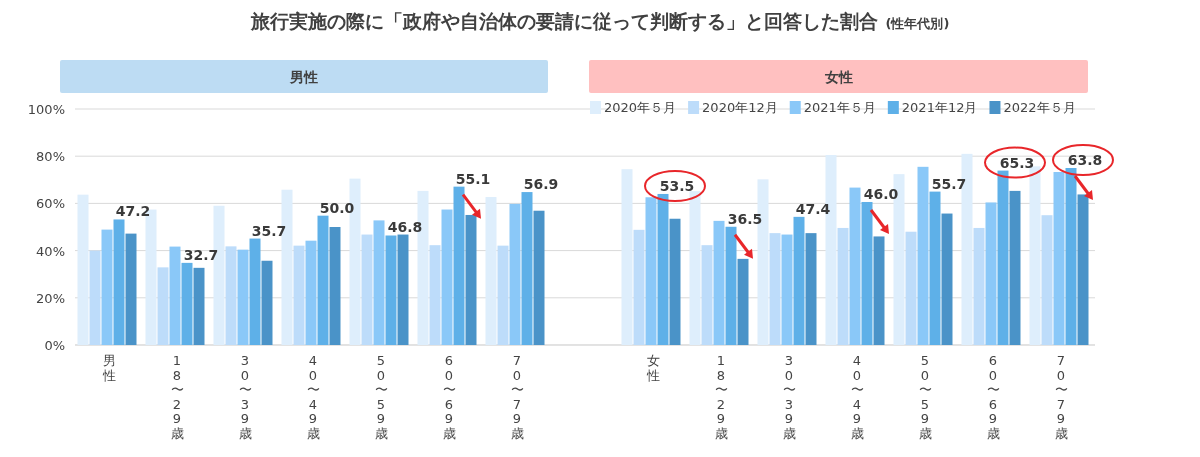  I want to click on data-label: 65.3, so click(1017, 162).